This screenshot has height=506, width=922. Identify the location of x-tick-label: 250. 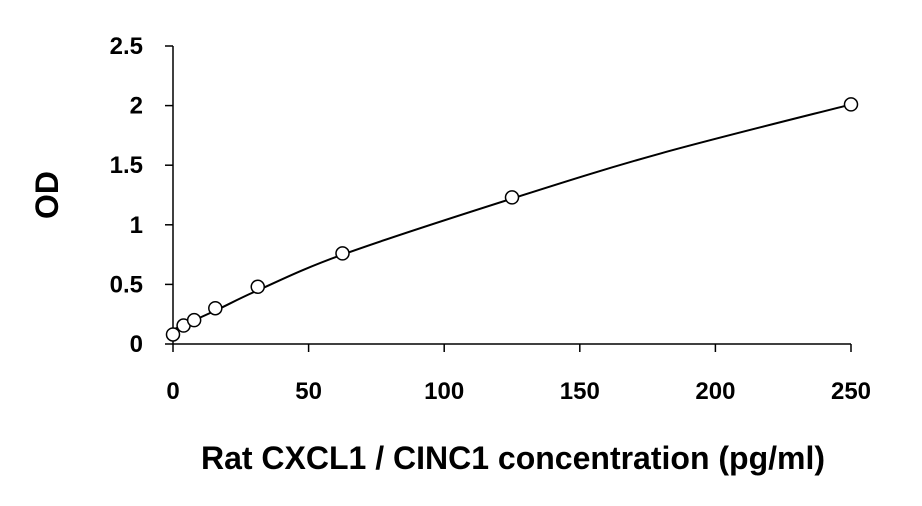
(851, 391).